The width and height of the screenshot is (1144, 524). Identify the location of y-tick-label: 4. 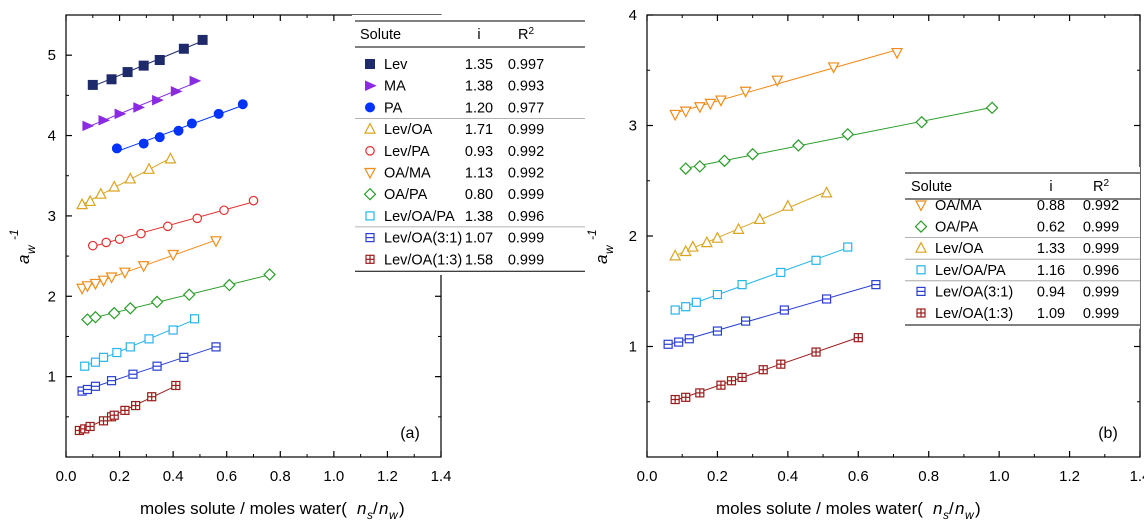
(52, 136).